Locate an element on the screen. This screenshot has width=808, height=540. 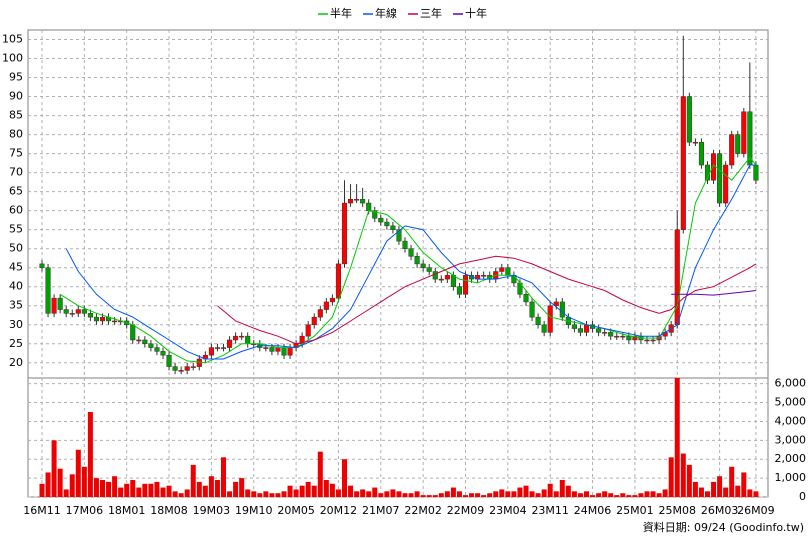
x-tick-label: 21M07 is located at coordinates (381, 510).